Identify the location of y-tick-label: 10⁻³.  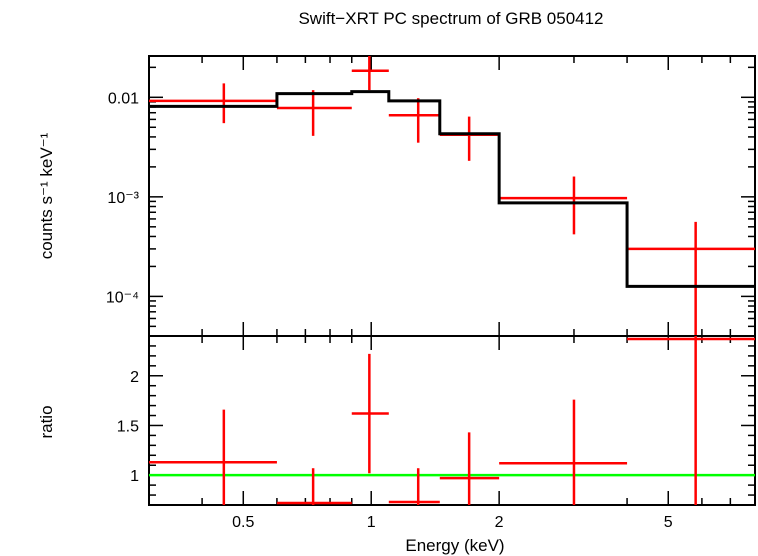
(123, 198).